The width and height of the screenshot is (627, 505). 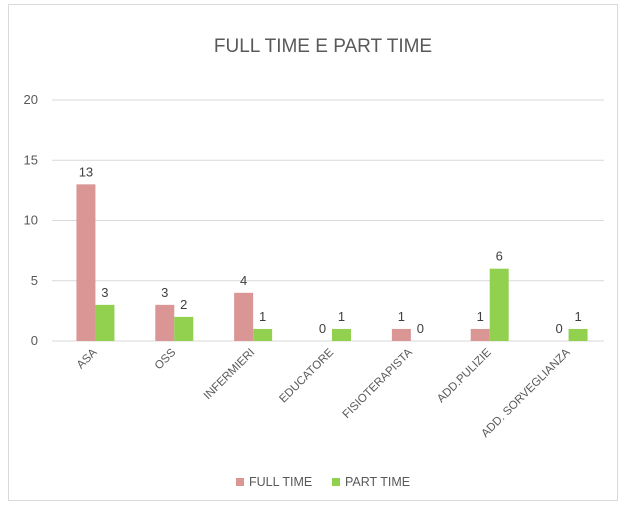 What do you see at coordinates (244, 316) in the screenshot?
I see `bar-full-time-infermieri` at bounding box center [244, 316].